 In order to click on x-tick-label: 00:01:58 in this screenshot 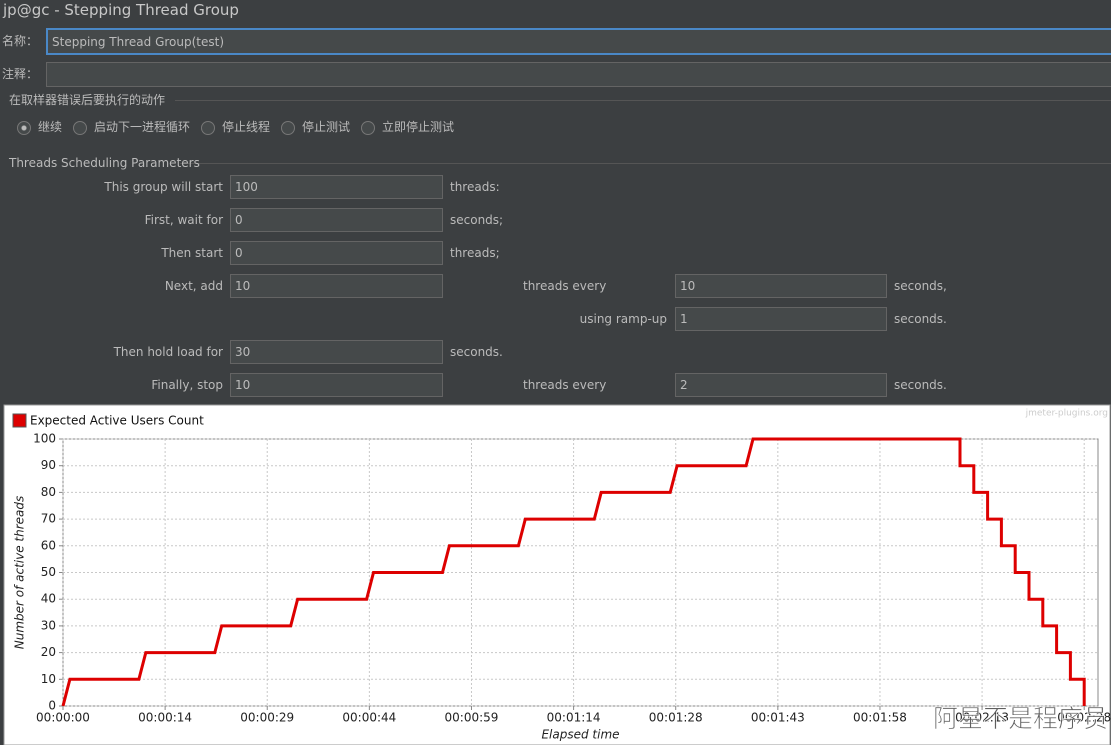, I will do `click(880, 718)`.